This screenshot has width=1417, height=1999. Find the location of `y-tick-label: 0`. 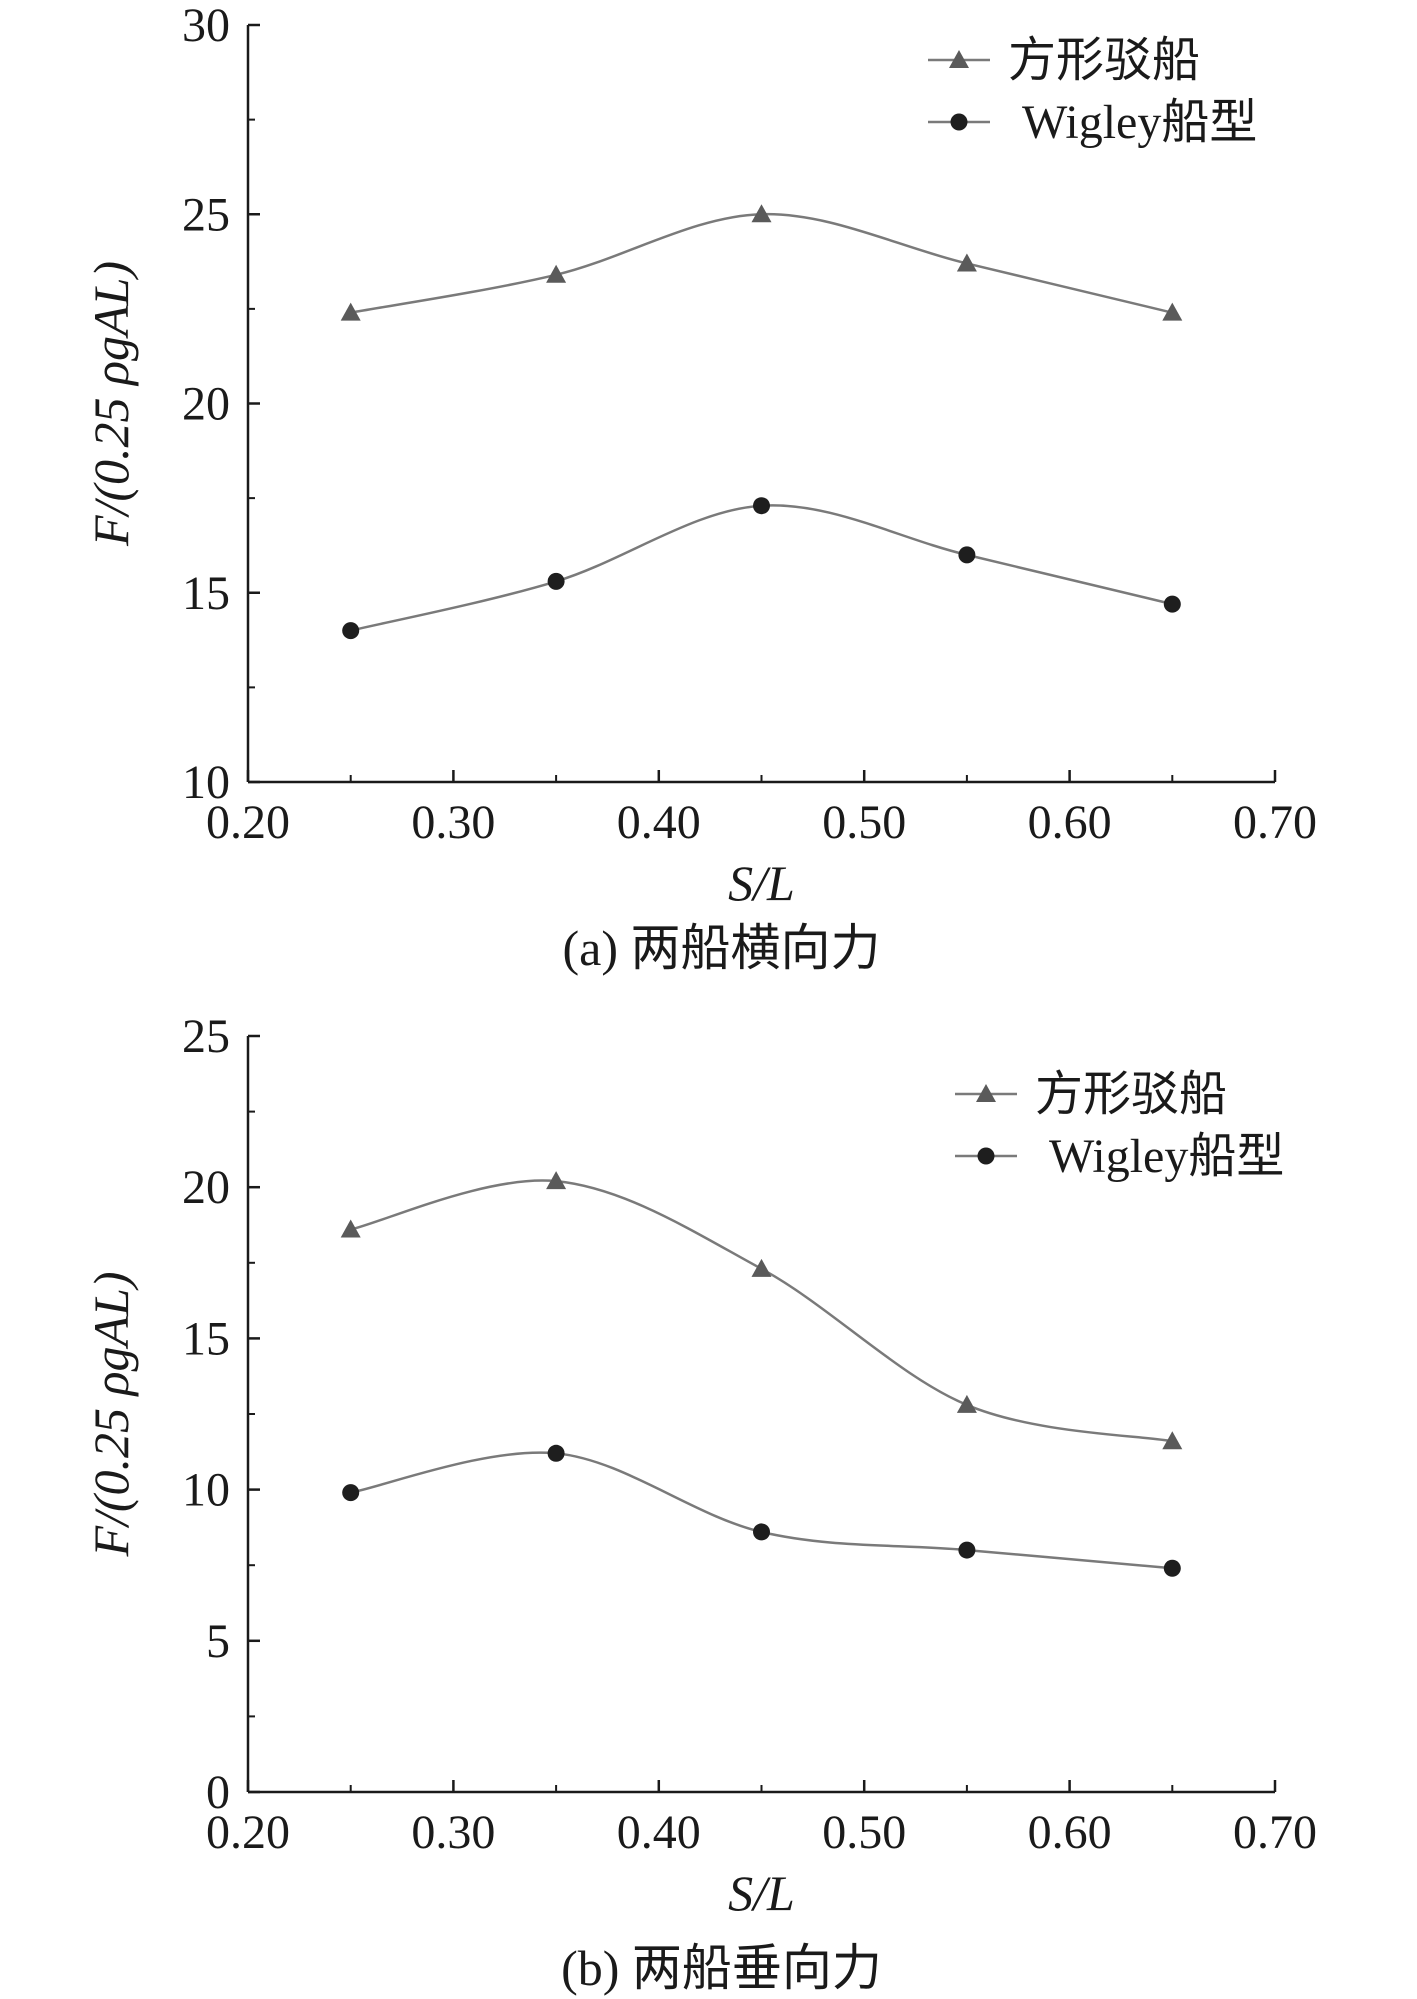

y-tick-label: 0 is located at coordinates (218, 1792).